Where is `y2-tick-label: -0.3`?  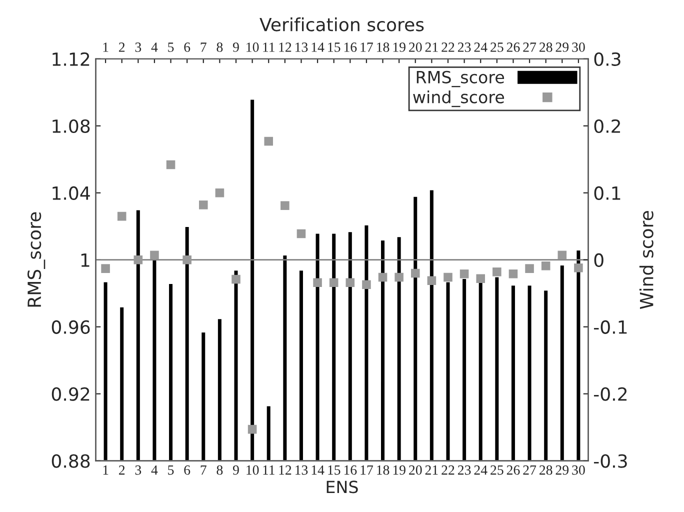 y2-tick-label: -0.3 is located at coordinates (610, 461).